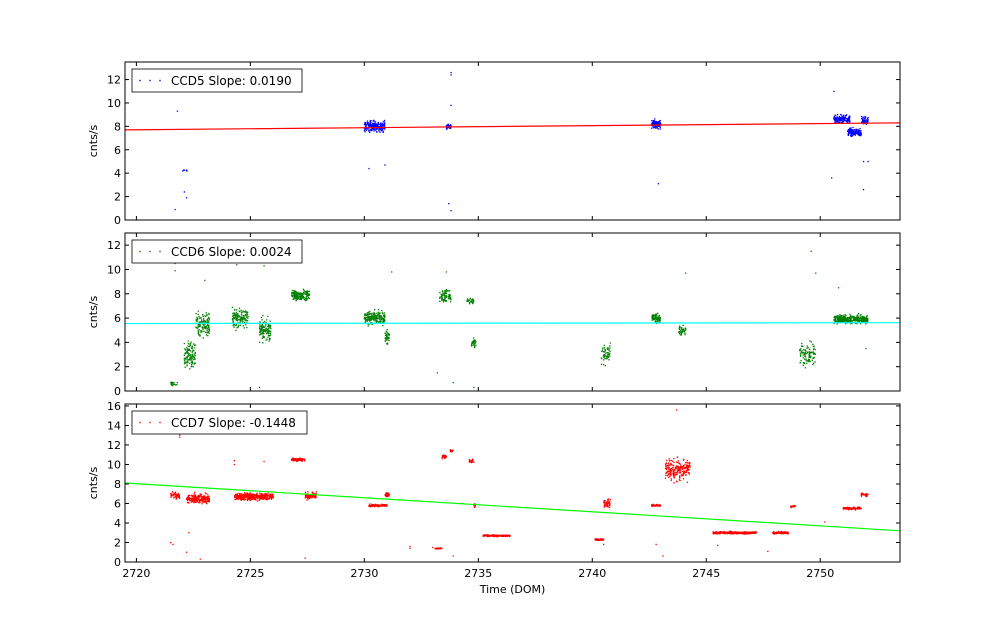  Describe the element at coordinates (512, 589) in the screenshot. I see `x-axis-label: Time (DOM)` at that location.